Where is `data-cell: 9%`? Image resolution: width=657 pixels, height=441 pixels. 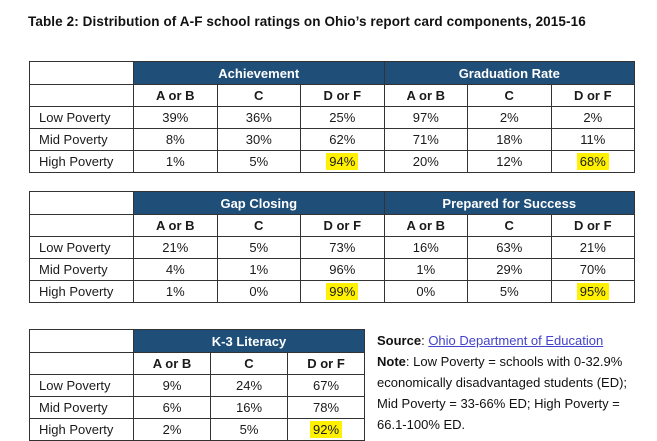 data-cell: 9% is located at coordinates (172, 385).